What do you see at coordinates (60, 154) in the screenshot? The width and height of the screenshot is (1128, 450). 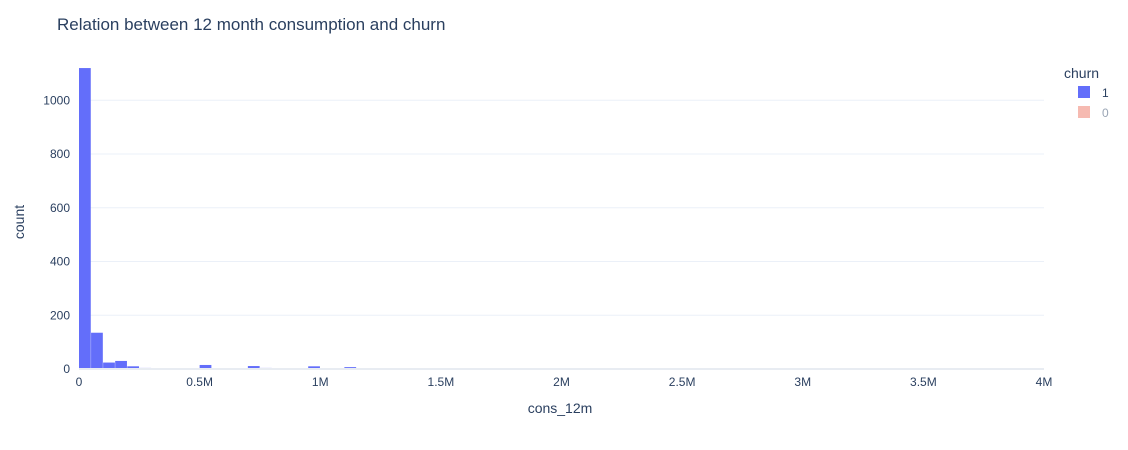 I see `y-tick-label: 800` at bounding box center [60, 154].